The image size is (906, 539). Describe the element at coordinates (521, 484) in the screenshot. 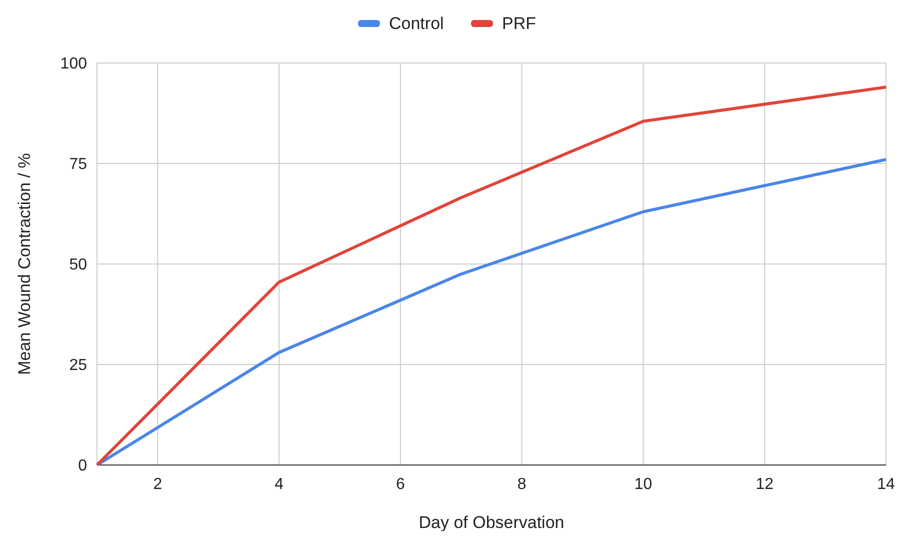

I see `x-tick-label: 8` at that location.